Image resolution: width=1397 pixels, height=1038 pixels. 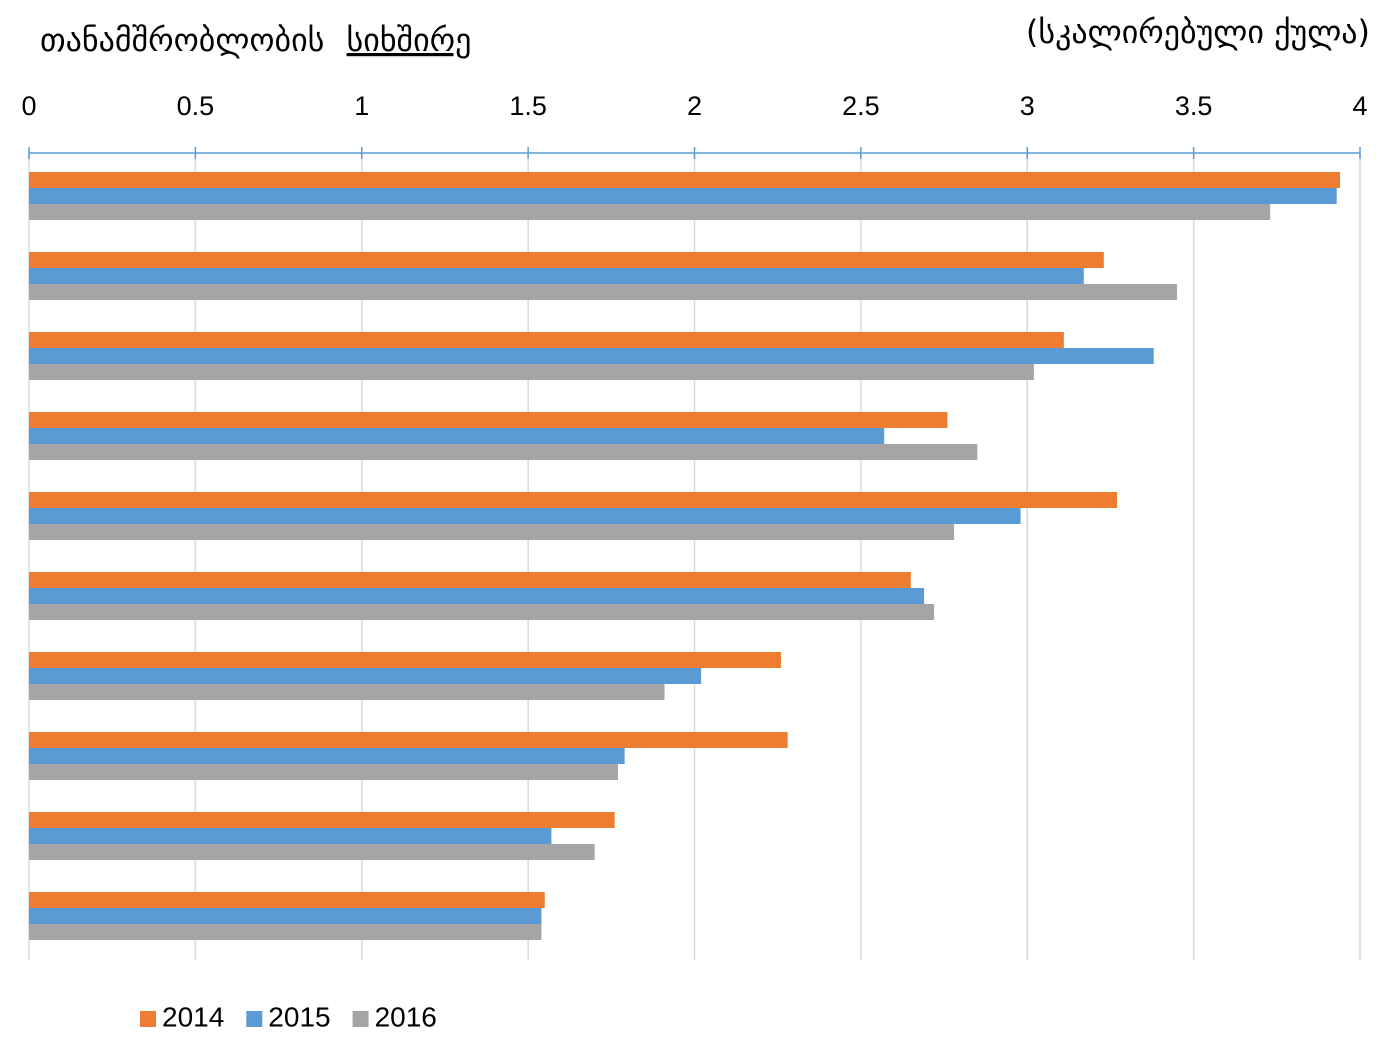 I want to click on chart-title: თანამშრობლობის სიხშირე, so click(x=255, y=40).